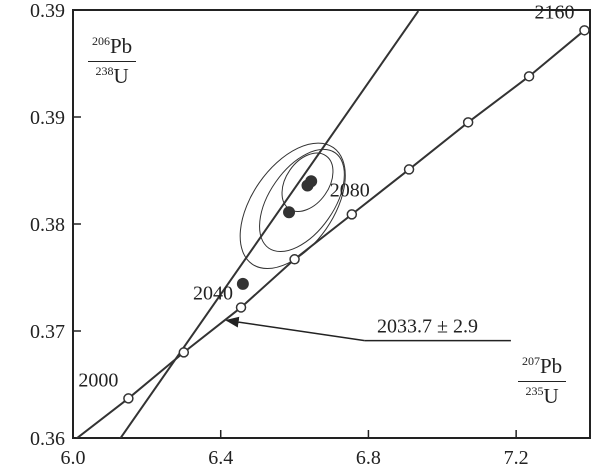 The height and width of the screenshot is (470, 606). Describe the element at coordinates (427, 327) in the screenshot. I see `annotation-text: 2033.7 ± 2.9` at that location.